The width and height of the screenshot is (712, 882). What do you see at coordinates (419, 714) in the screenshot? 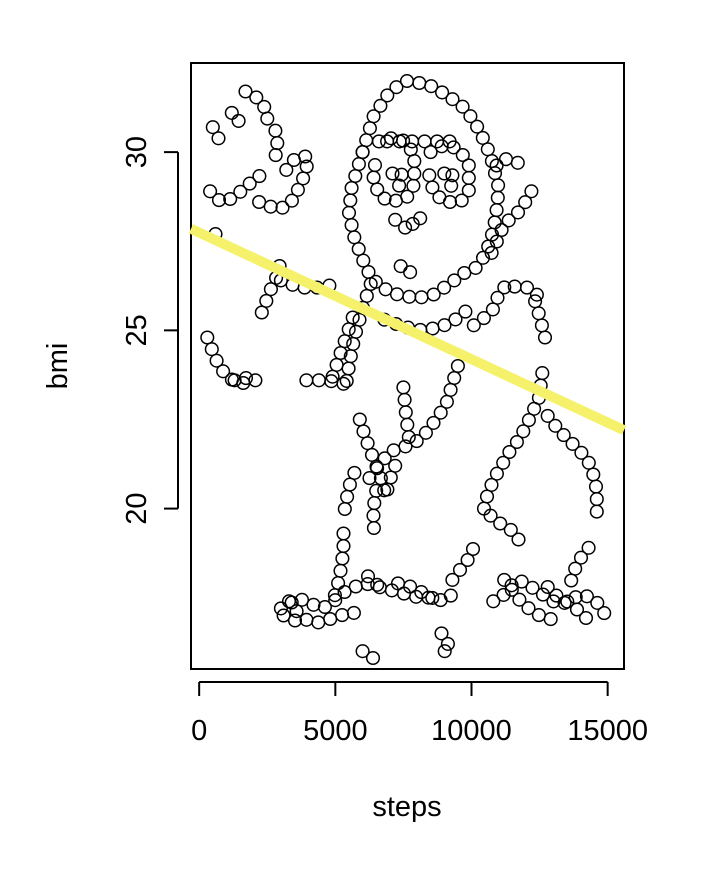
I see `x-axis: 0 5000 10000 15000` at bounding box center [419, 714].